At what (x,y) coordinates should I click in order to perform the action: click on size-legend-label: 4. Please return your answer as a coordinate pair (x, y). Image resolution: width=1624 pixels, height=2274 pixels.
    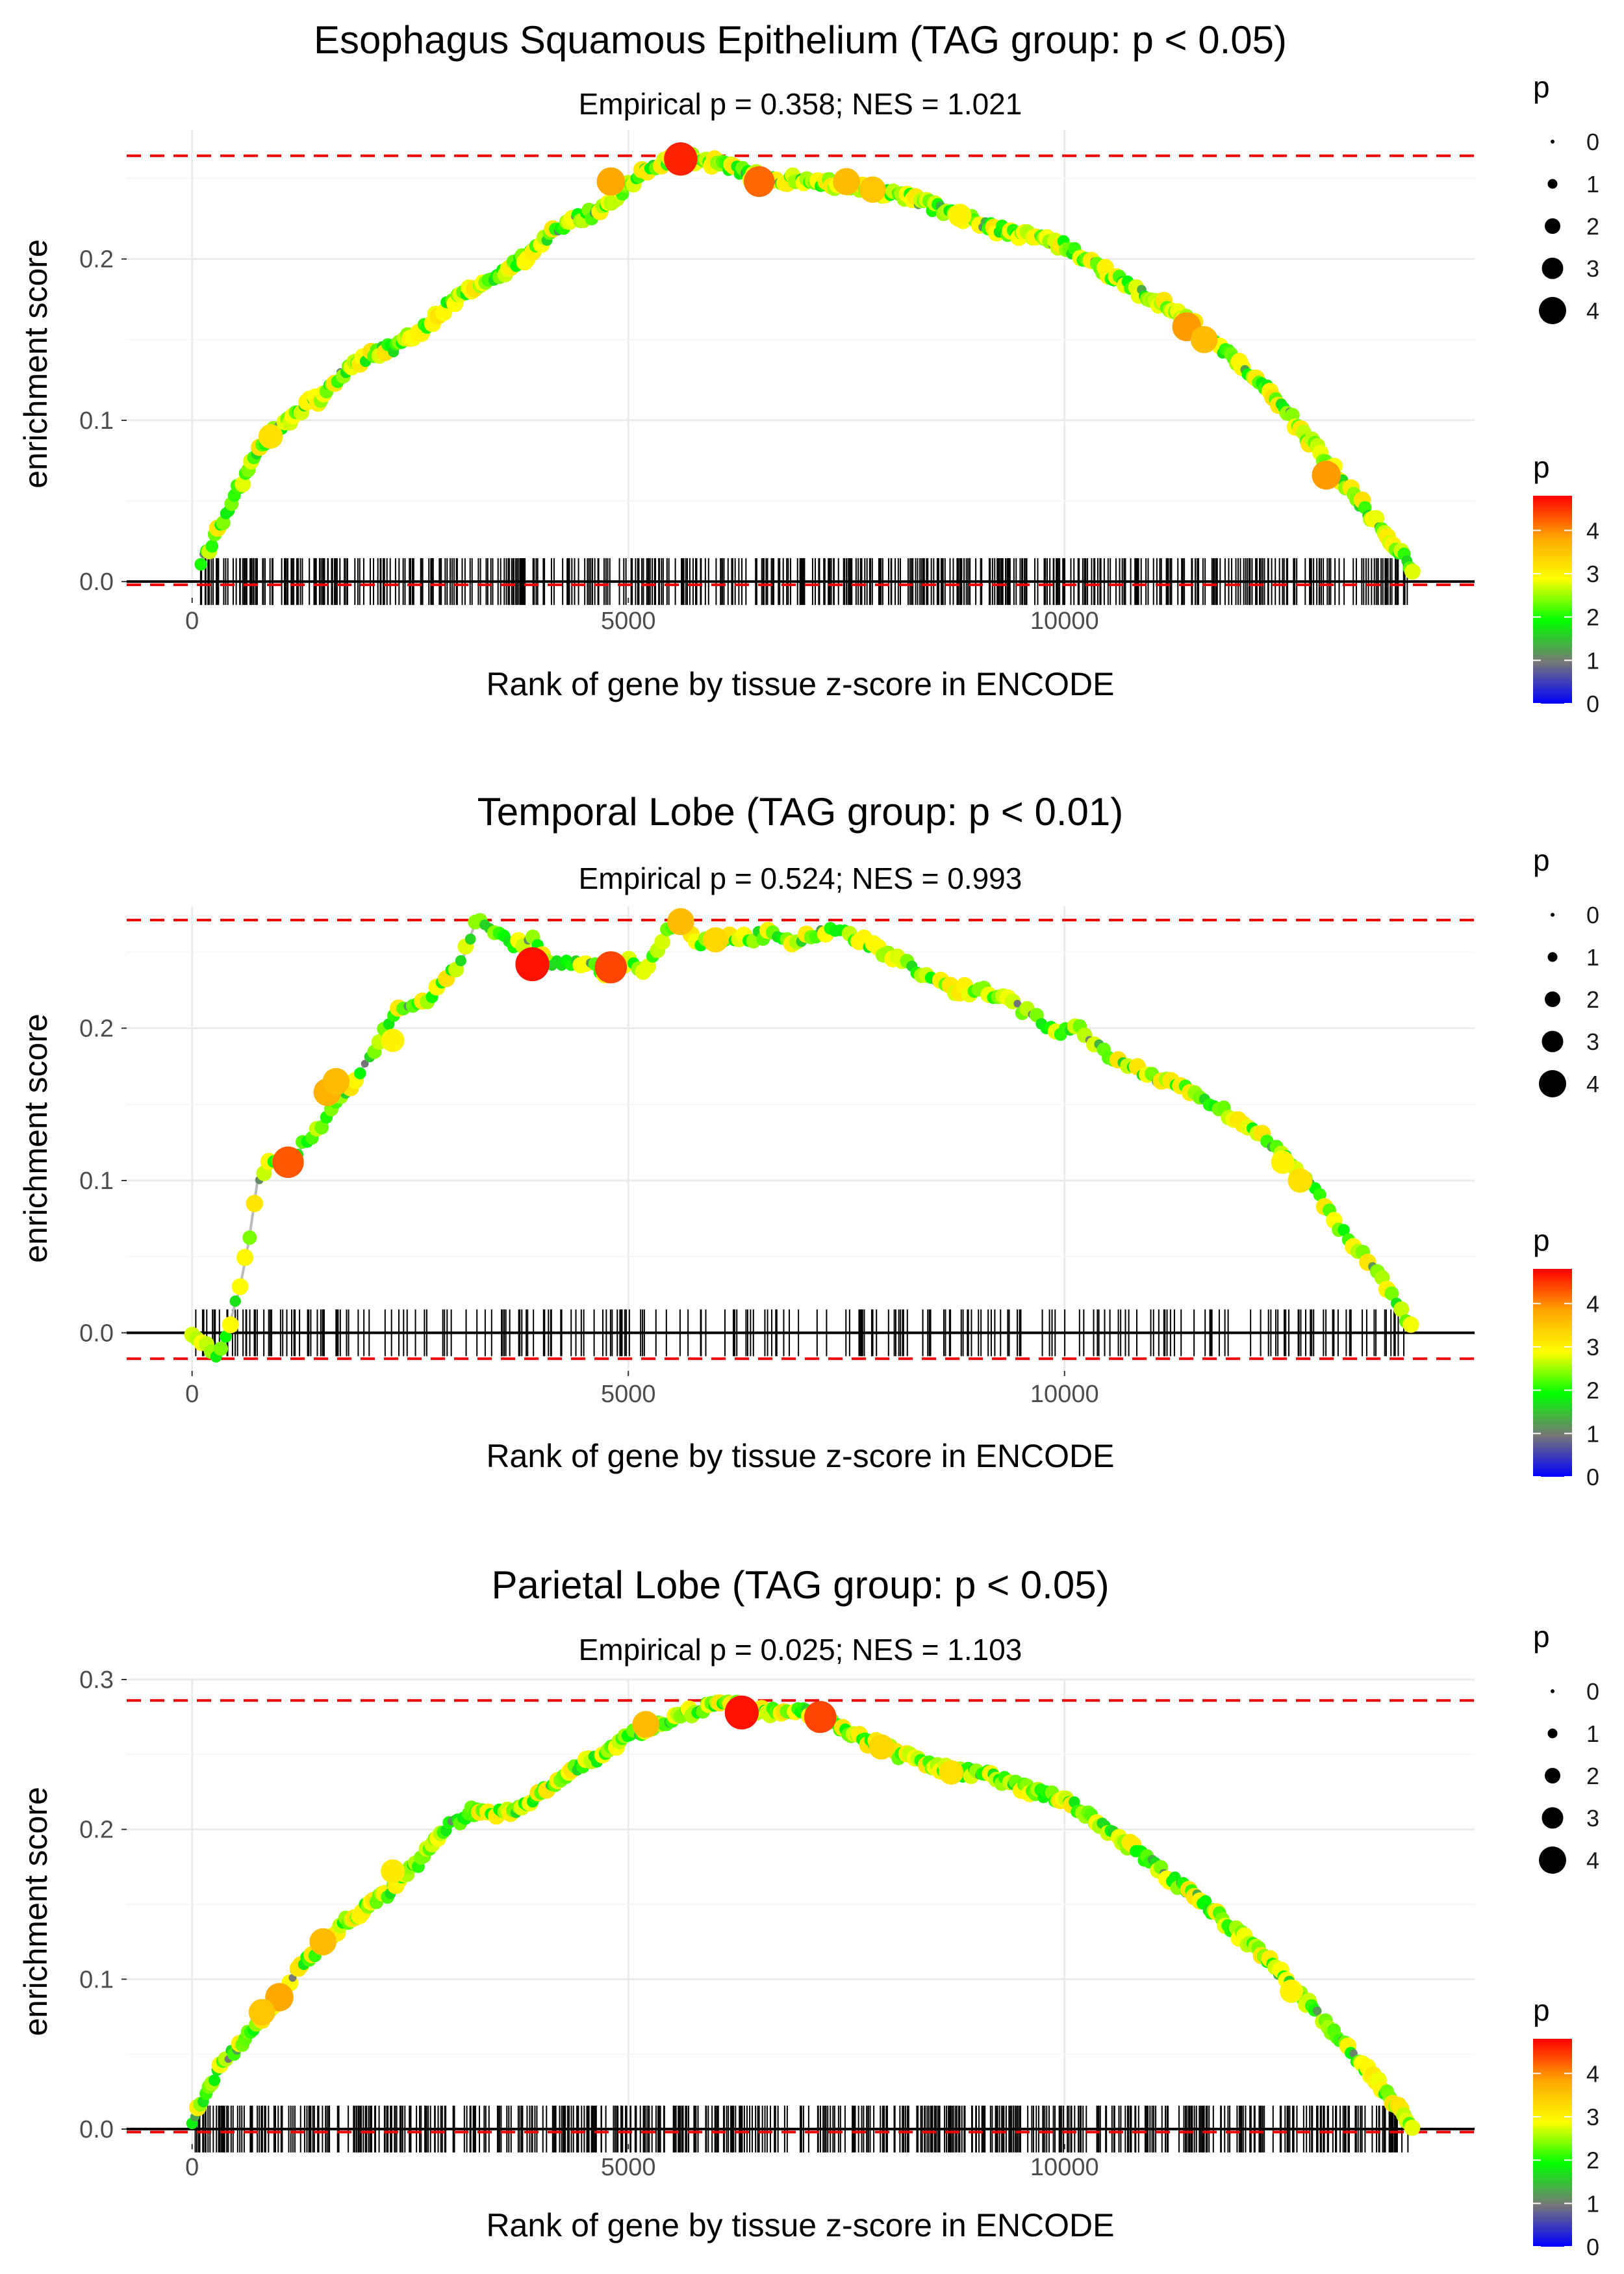
    Looking at the image, I should click on (1592, 1084).